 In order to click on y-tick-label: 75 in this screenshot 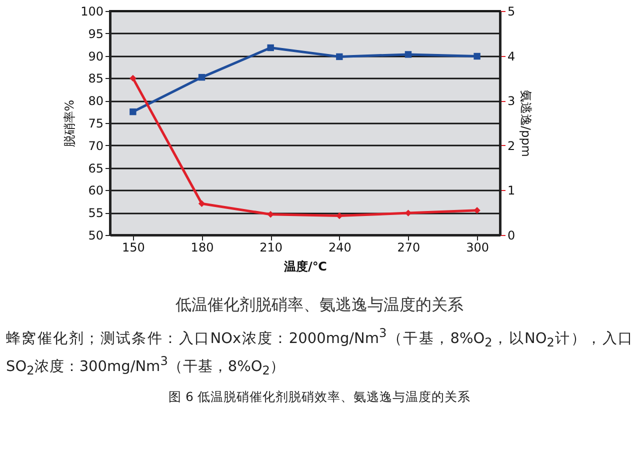, I will do `click(96, 123)`.